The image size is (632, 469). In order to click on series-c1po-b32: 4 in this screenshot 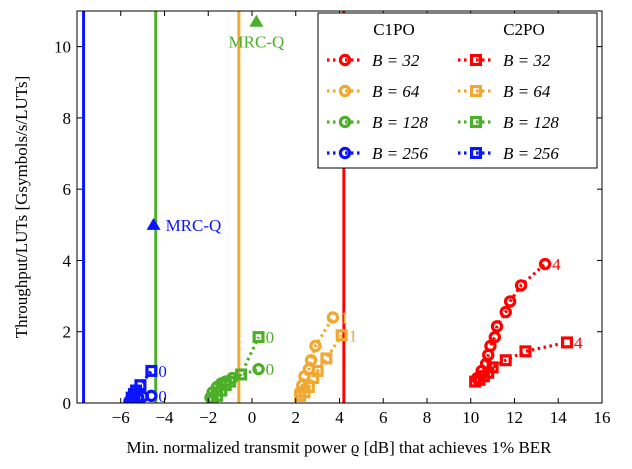, I will do `click(516, 320)`.